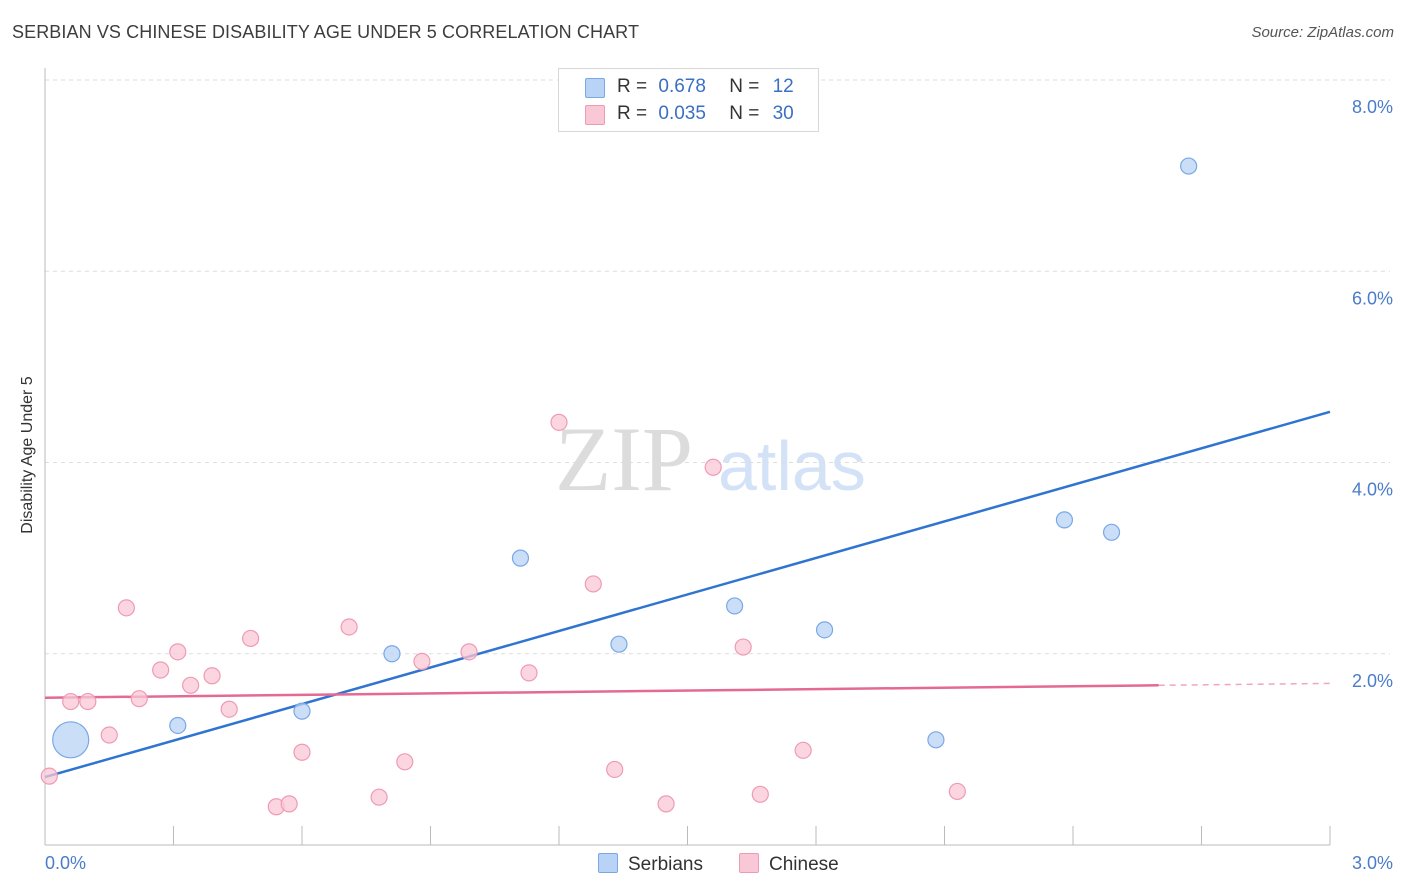  I want to click on legend-n-value-serbians: 12, so click(783, 86).